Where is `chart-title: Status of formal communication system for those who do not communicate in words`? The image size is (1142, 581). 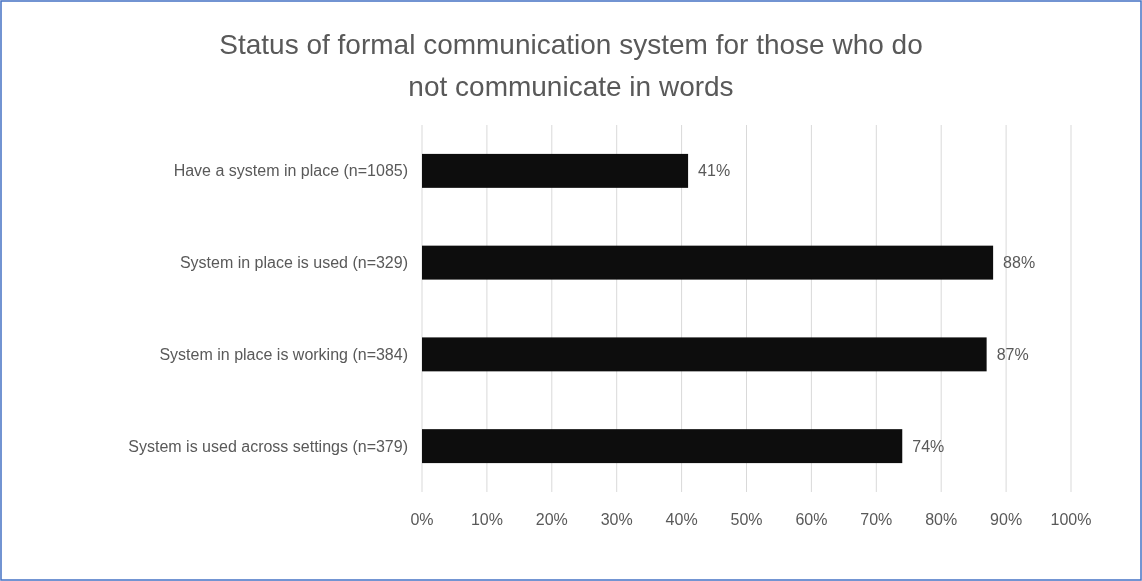 chart-title: Status of formal communication system for those who do not communicate in words is located at coordinates (571, 65).